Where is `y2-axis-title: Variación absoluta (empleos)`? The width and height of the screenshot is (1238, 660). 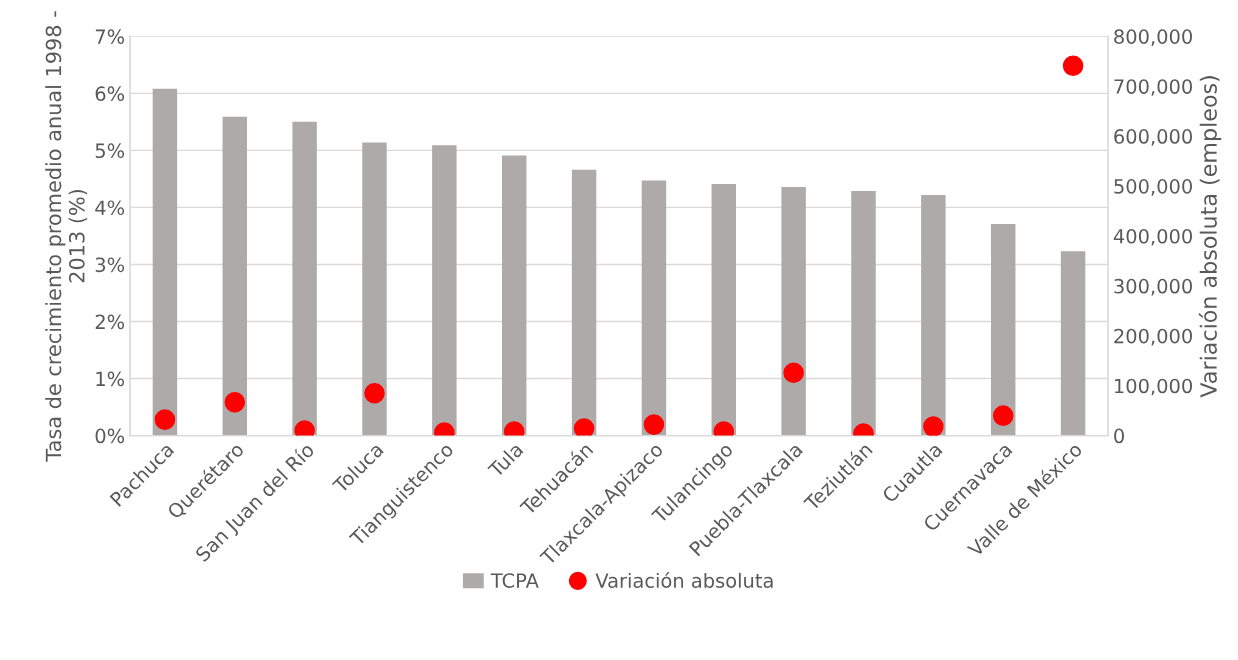
y2-axis-title: Variación absoluta (empleos) is located at coordinates (1210, 237).